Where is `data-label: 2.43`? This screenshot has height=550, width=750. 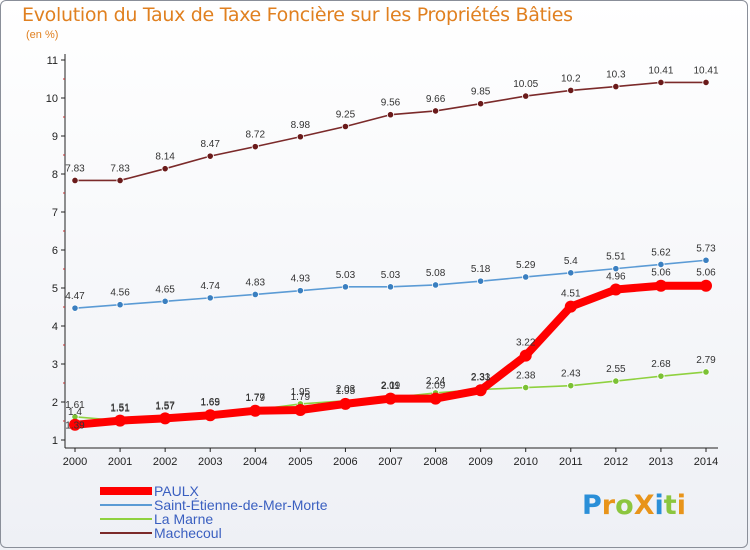 data-label: 2.43 is located at coordinates (571, 374).